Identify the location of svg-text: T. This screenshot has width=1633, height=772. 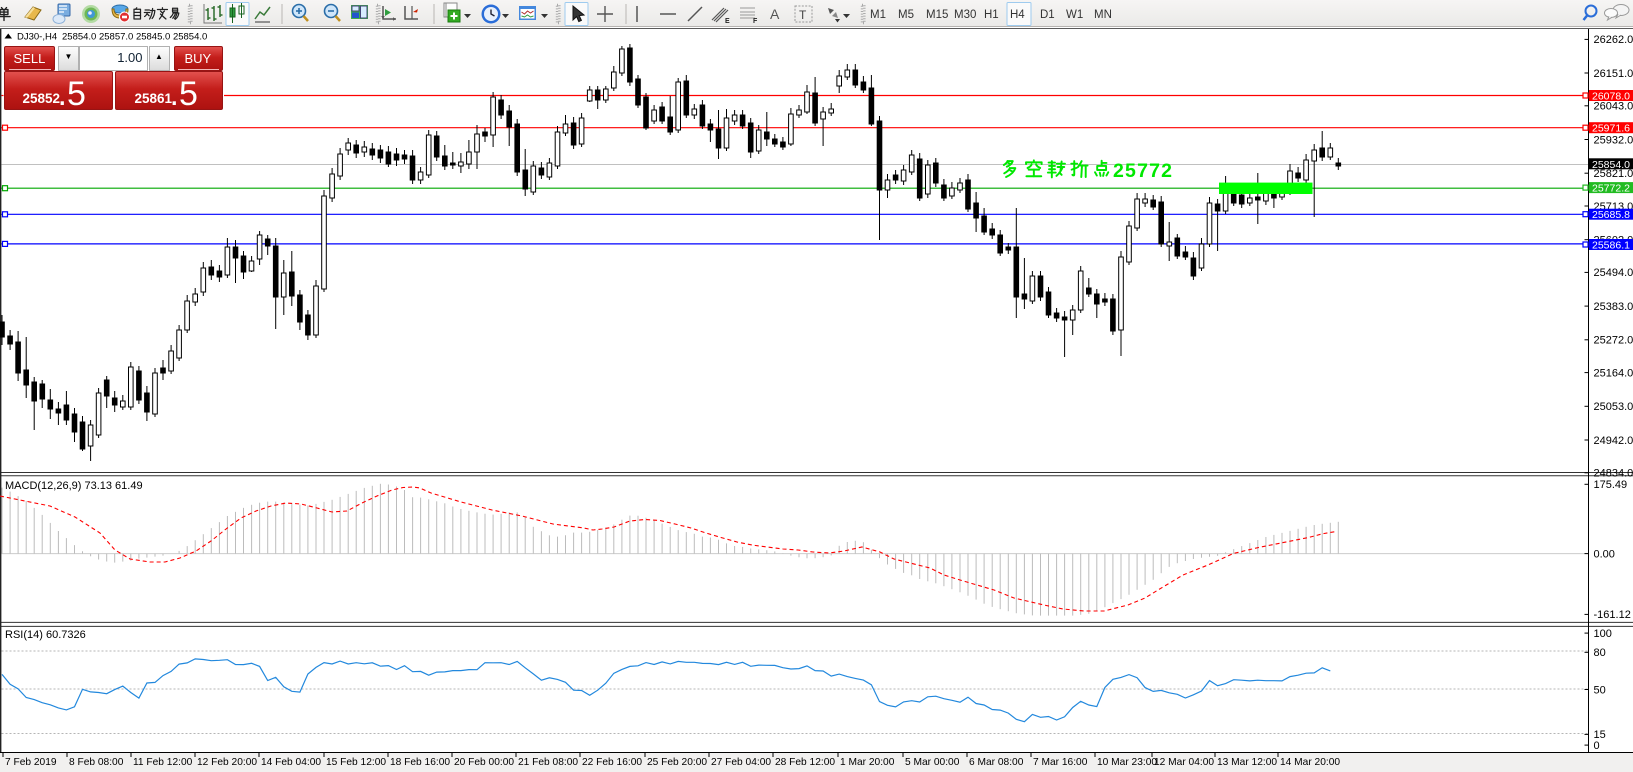
(803, 15).